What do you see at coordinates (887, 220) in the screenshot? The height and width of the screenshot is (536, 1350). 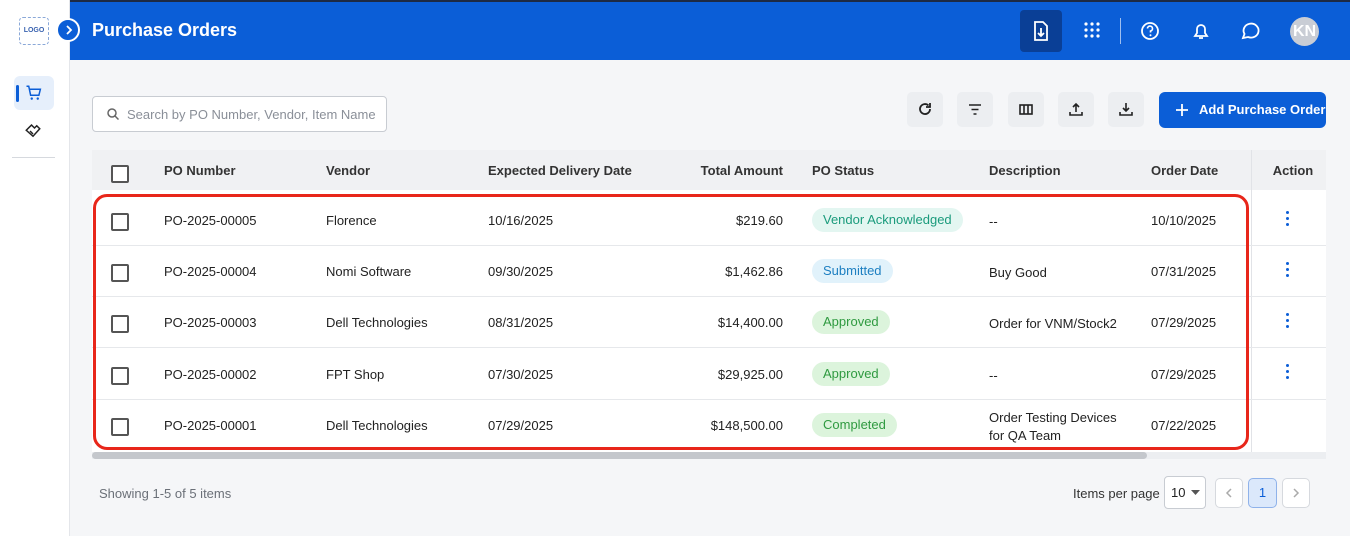 I see `status-badge: Vendor Acknowledged` at bounding box center [887, 220].